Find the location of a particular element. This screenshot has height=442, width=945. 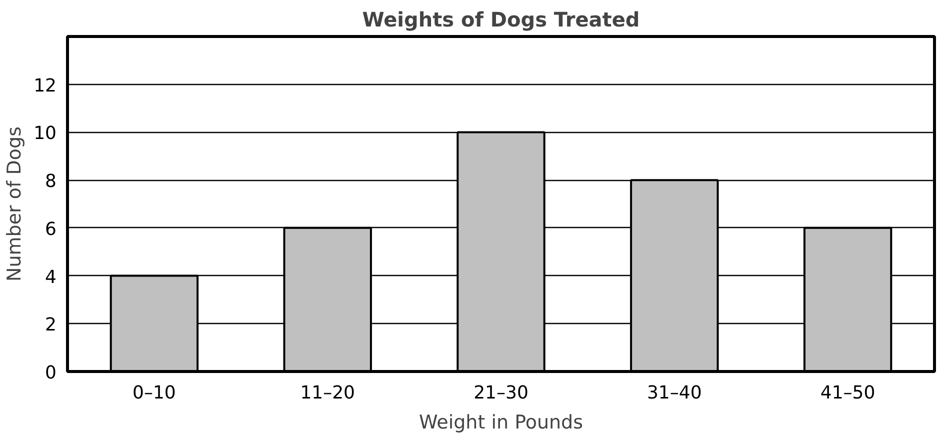

chart-title: Weights of Dogs Treated is located at coordinates (501, 20).